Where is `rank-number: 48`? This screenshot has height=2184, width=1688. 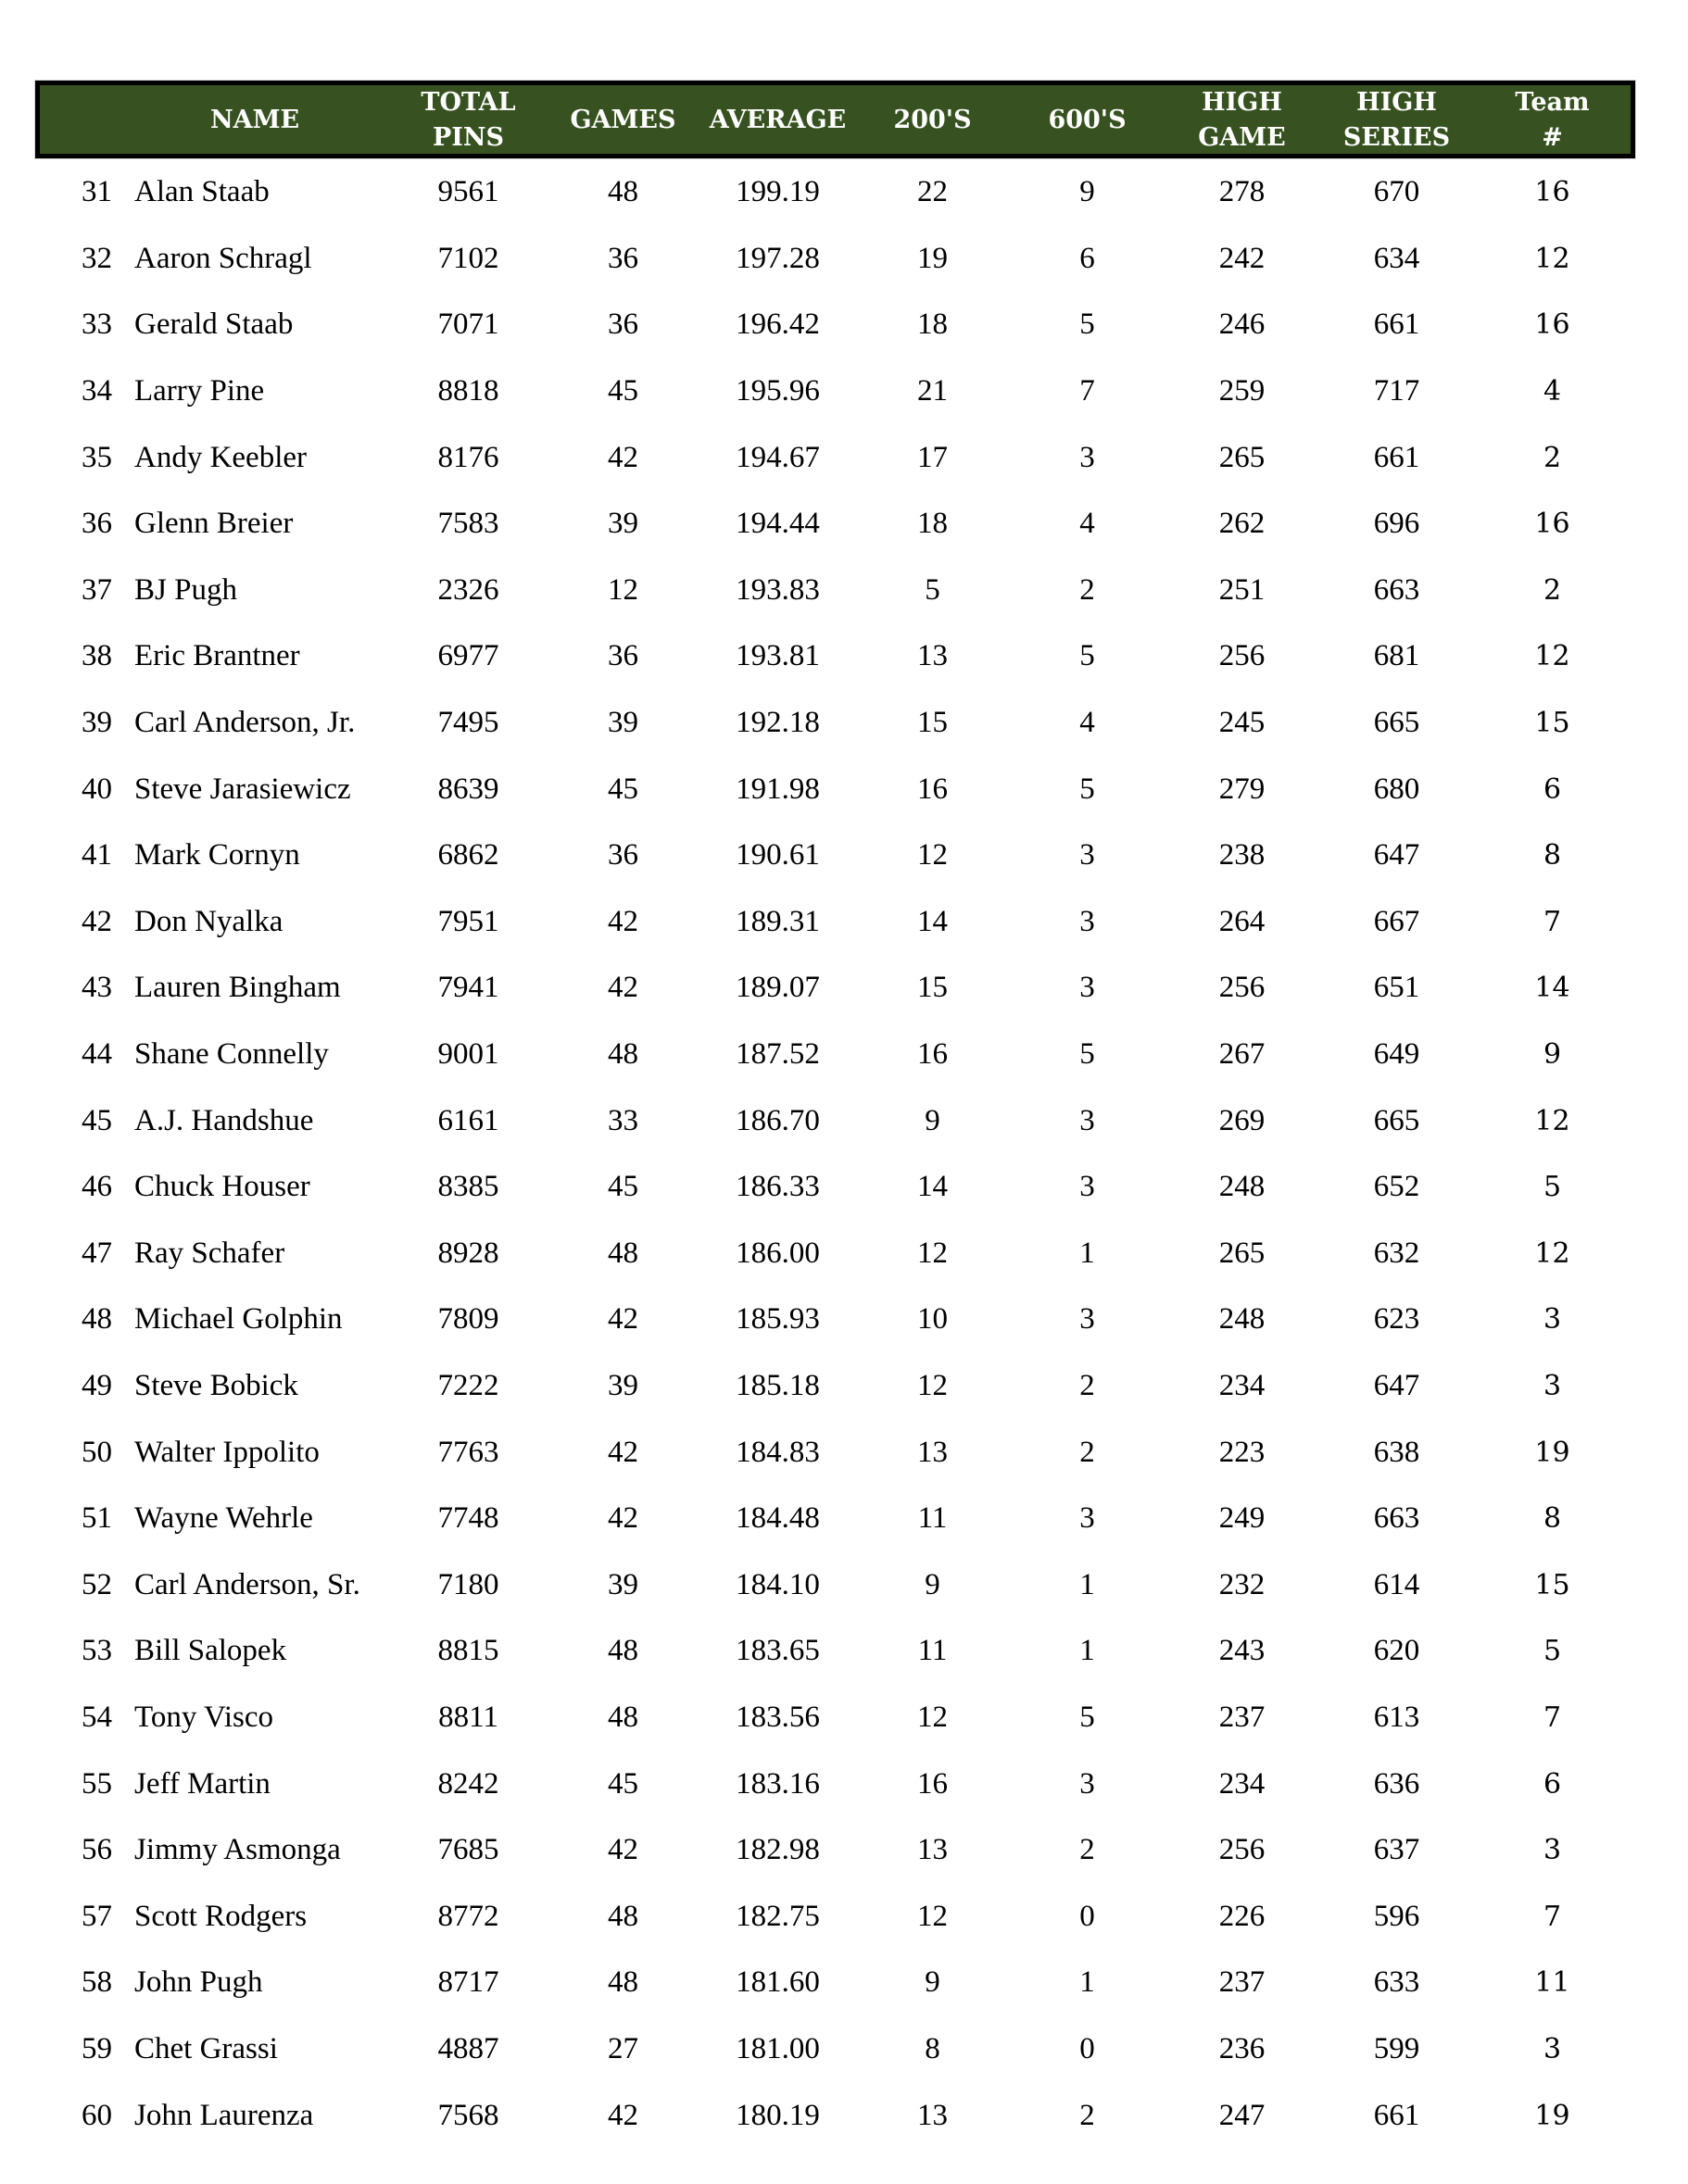
rank-number: 48 is located at coordinates (97, 1319).